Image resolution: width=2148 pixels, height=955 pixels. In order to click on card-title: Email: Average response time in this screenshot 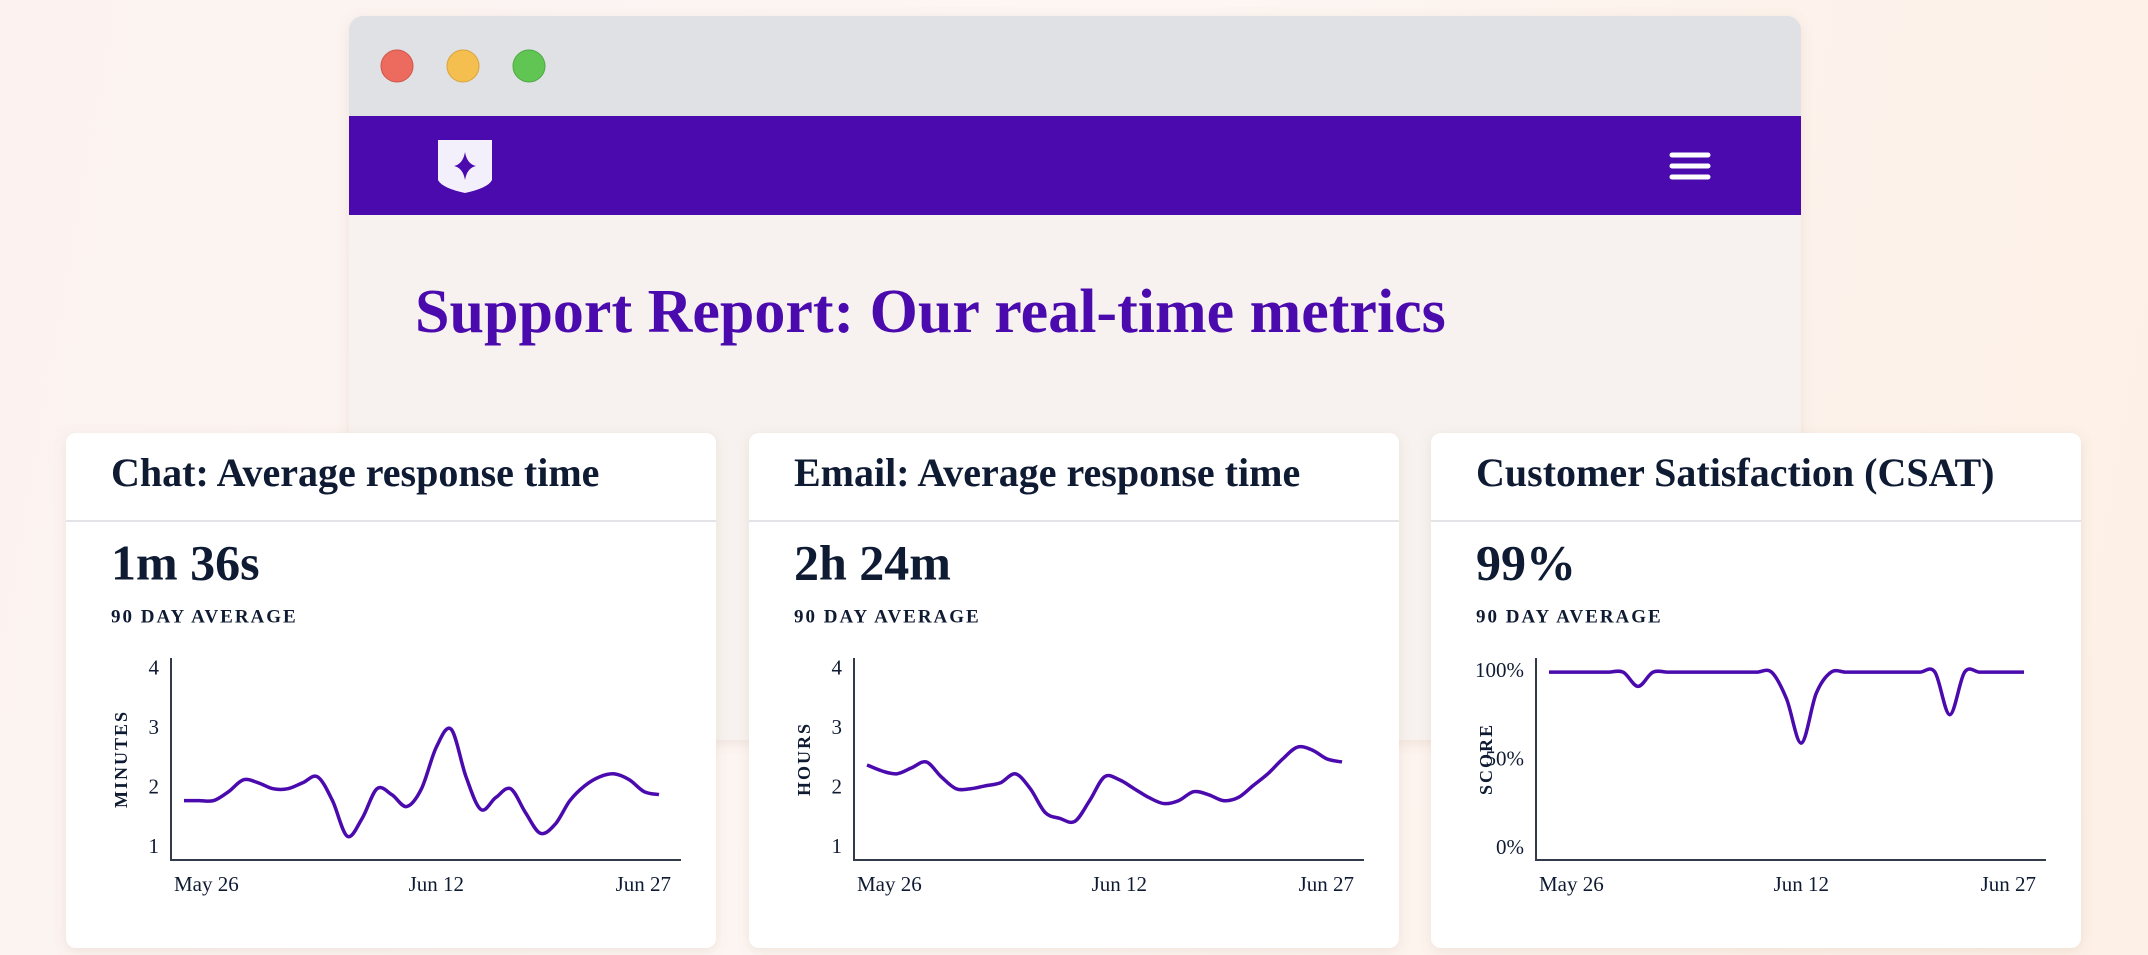, I will do `click(1047, 472)`.